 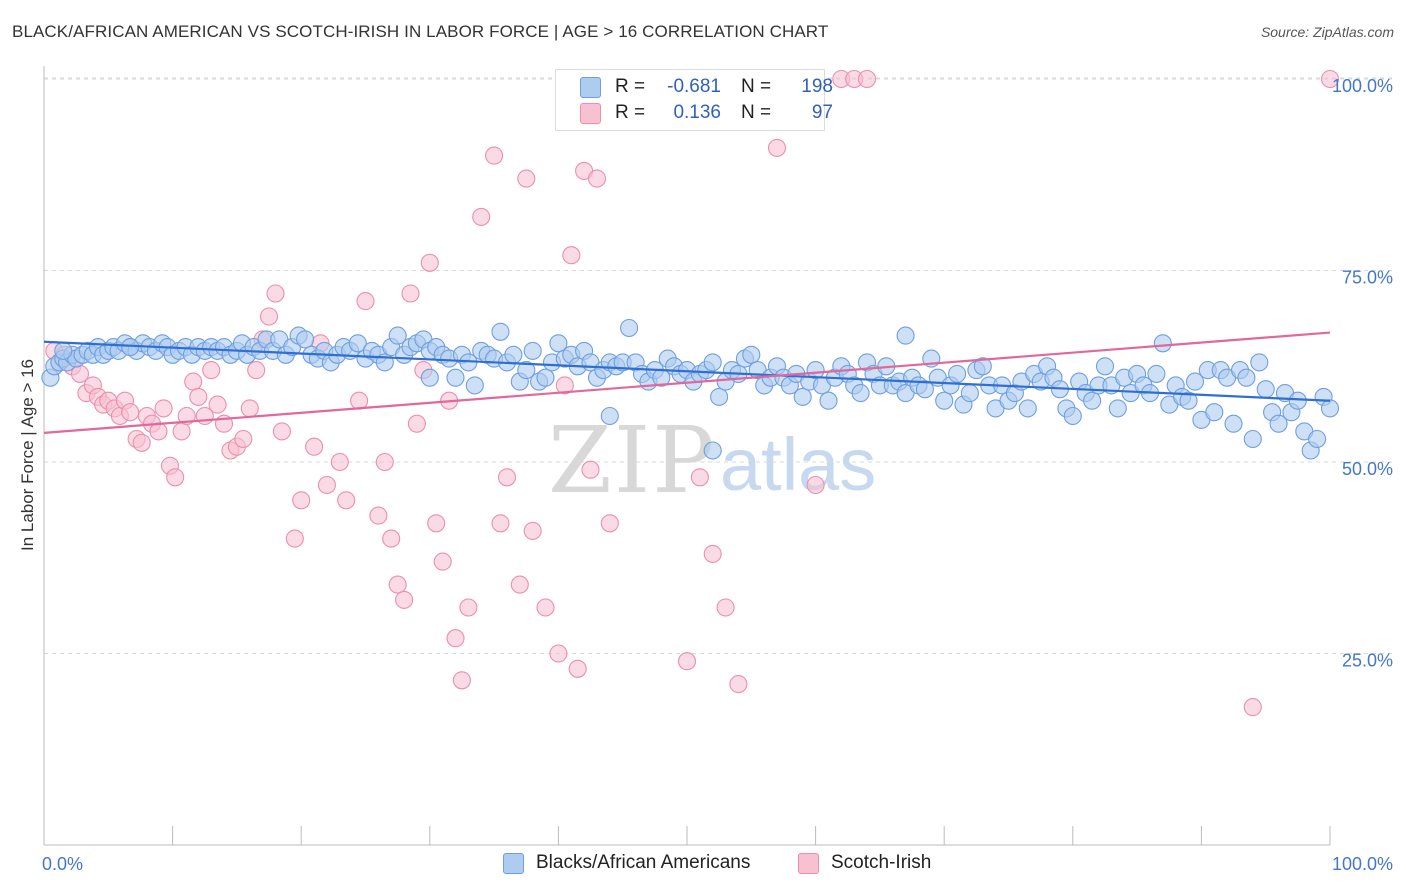 I want to click on series-swatch-pink, so click(x=808, y=863).